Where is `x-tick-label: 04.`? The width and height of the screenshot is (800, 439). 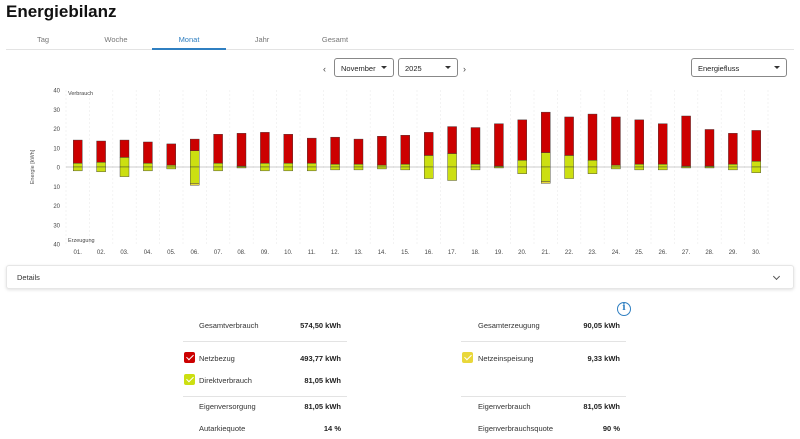 x-tick-label: 04. is located at coordinates (148, 253).